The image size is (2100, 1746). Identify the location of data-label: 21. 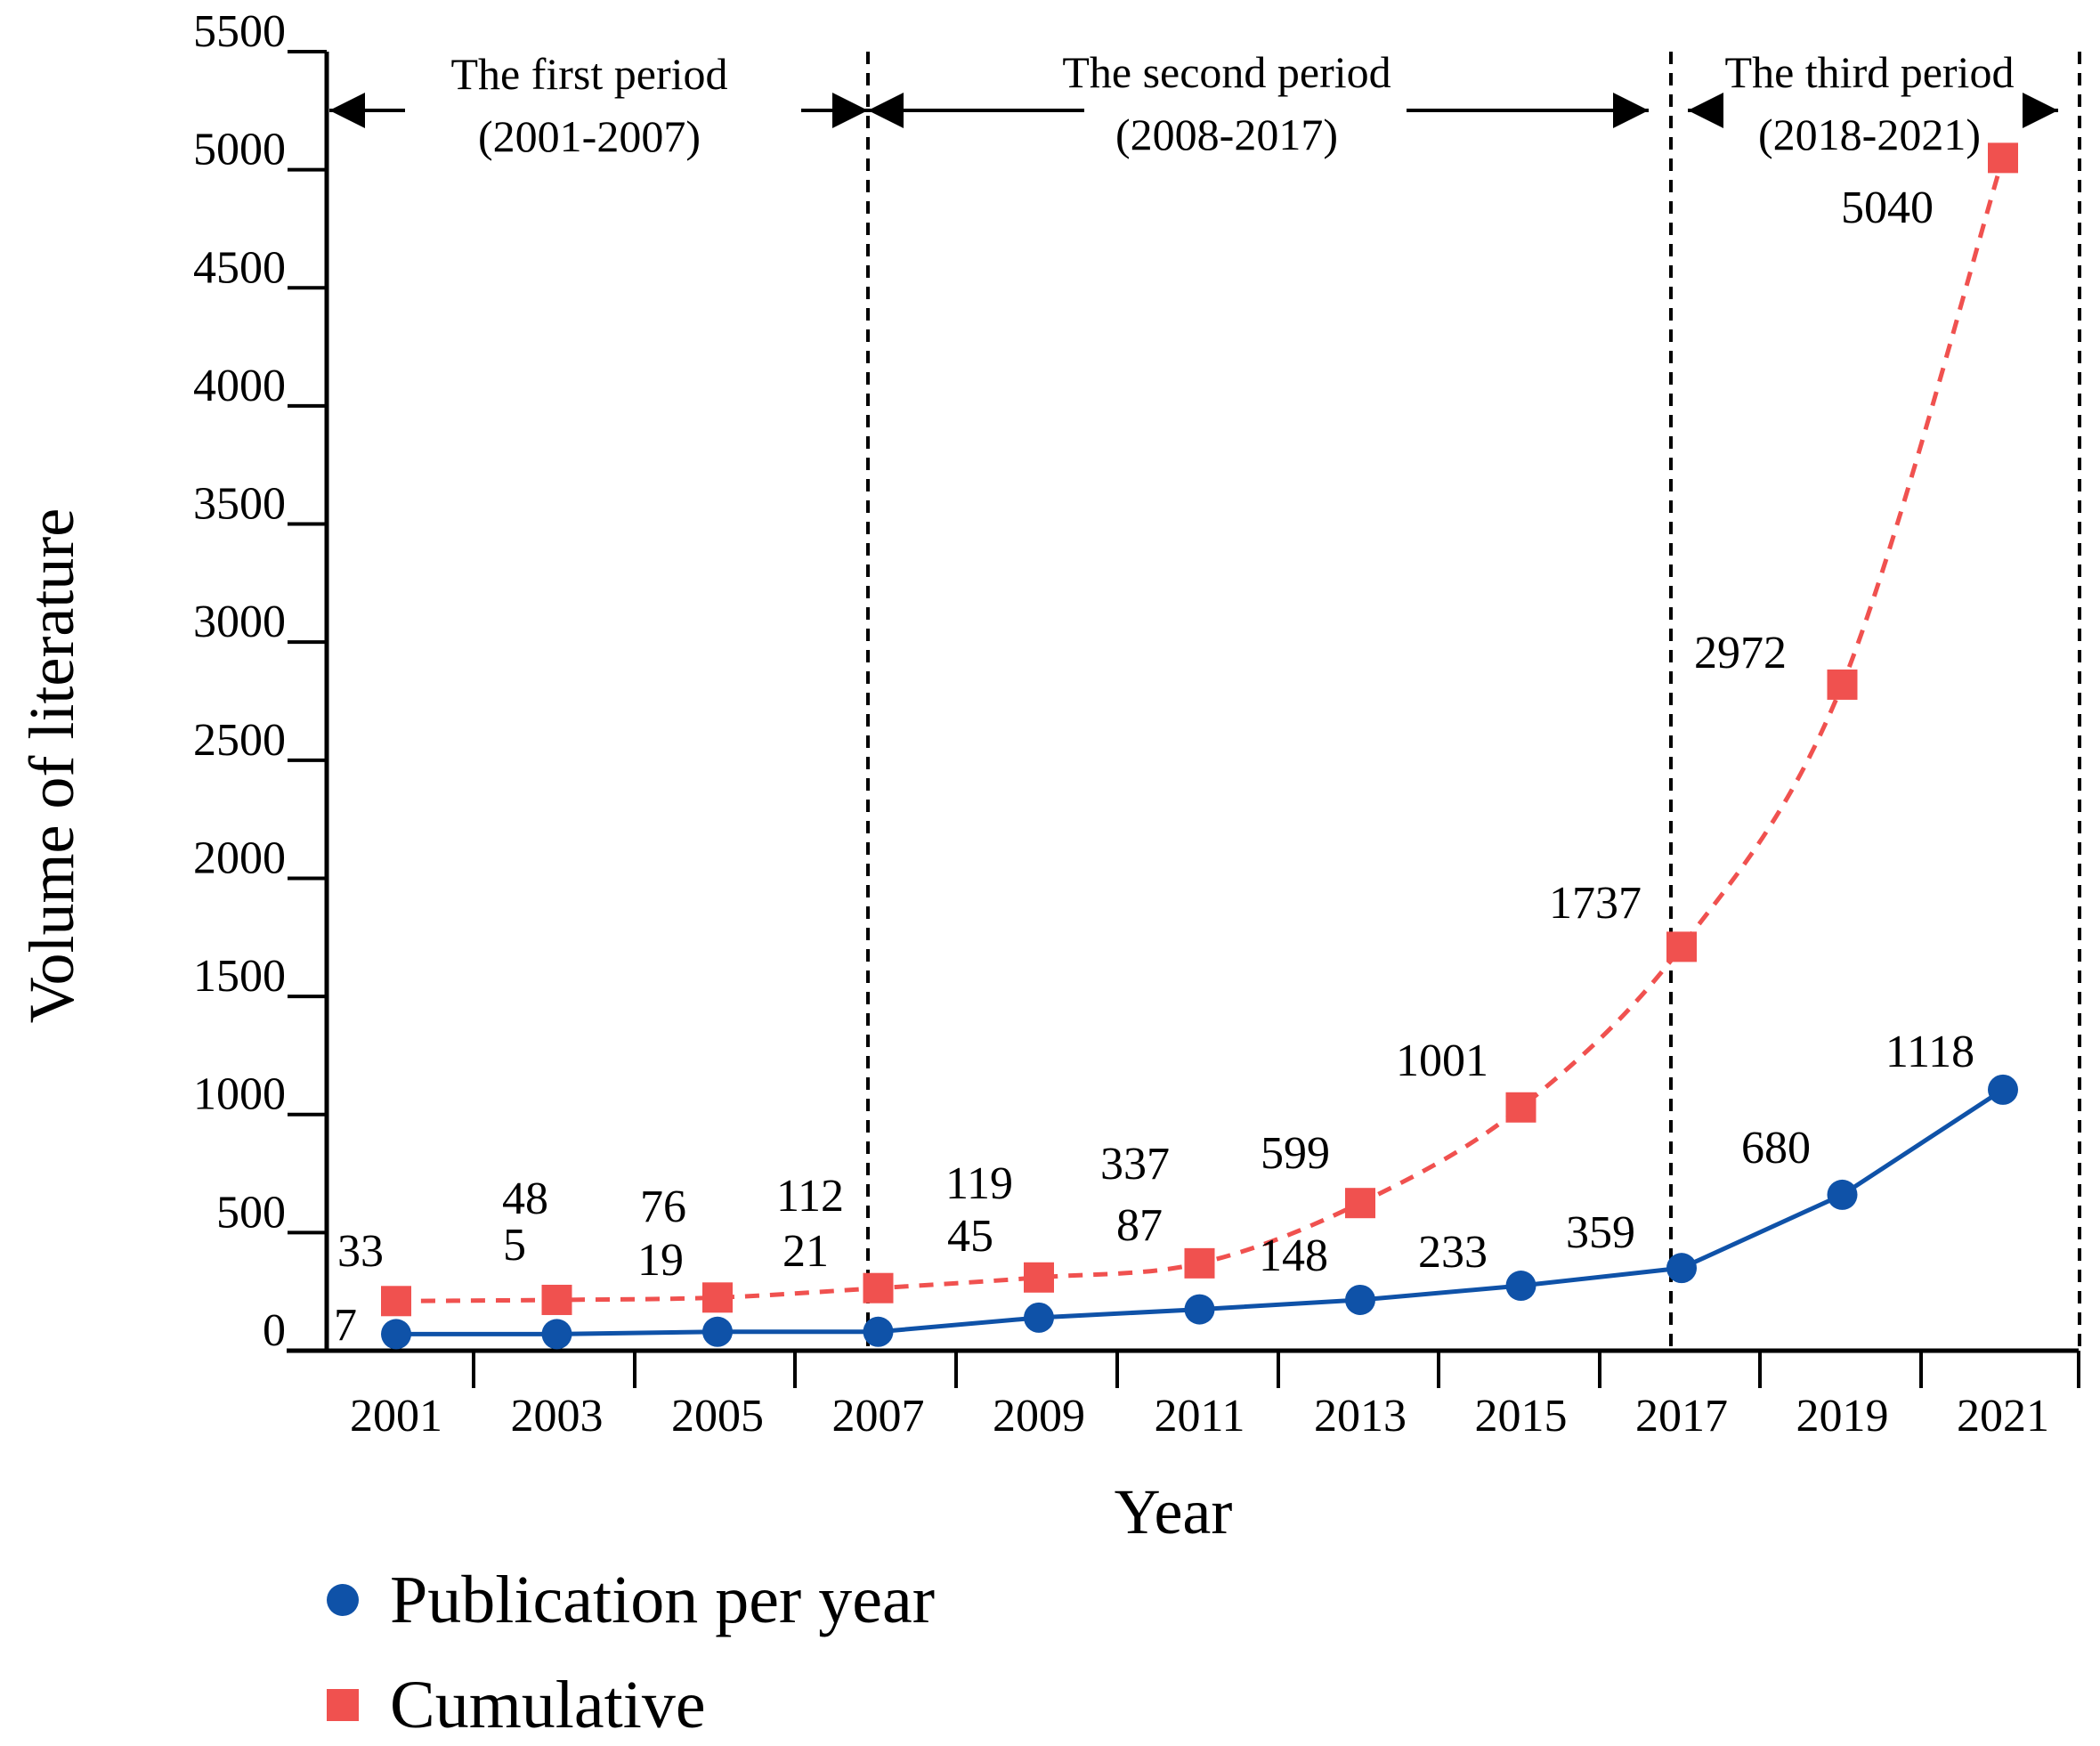
(805, 1251).